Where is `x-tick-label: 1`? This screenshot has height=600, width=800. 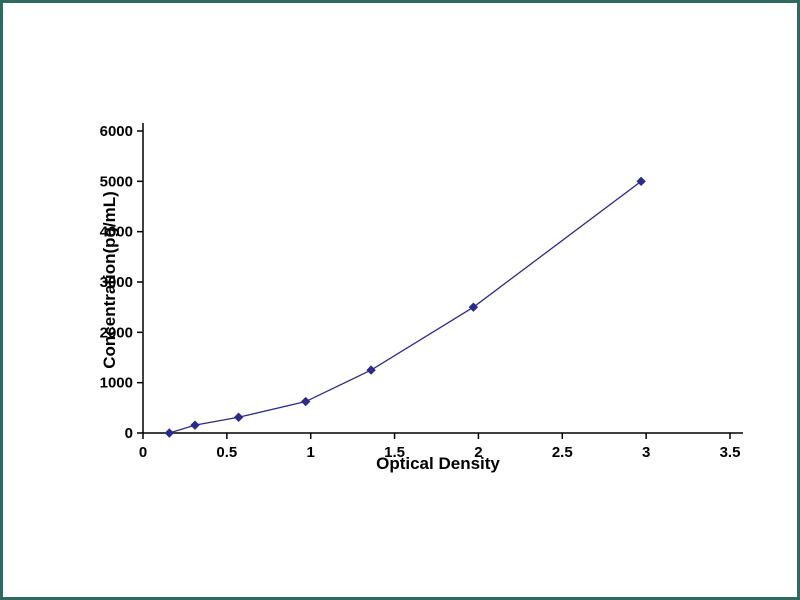
x-tick-label: 1 is located at coordinates (311, 452).